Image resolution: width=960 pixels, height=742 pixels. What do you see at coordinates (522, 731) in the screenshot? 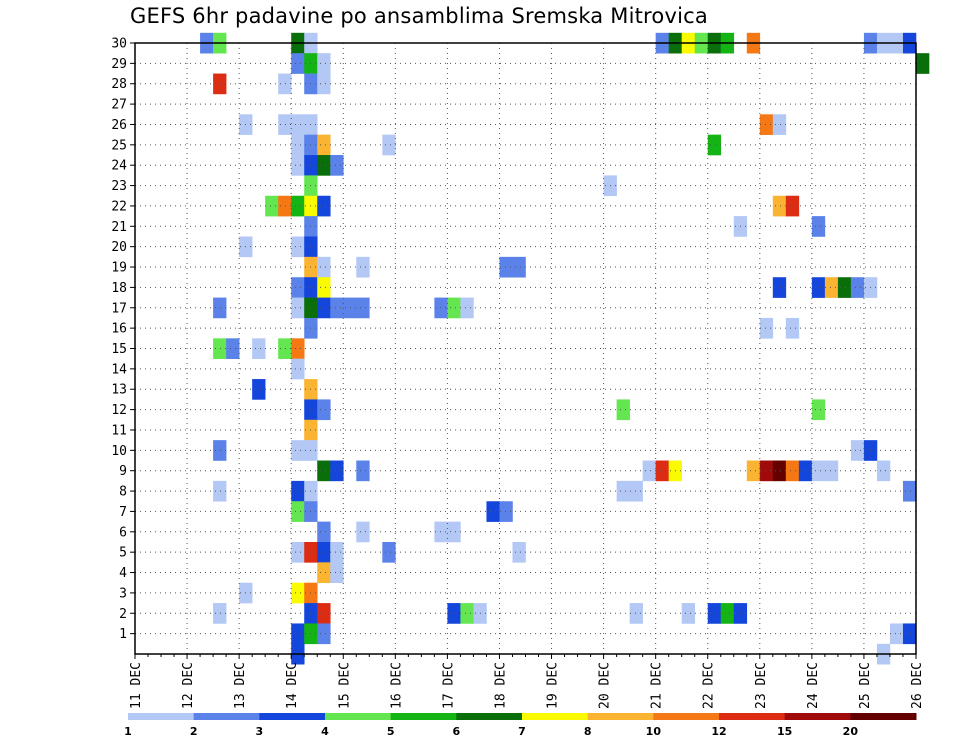
I see `colorbar-tick-label: 7` at bounding box center [522, 731].